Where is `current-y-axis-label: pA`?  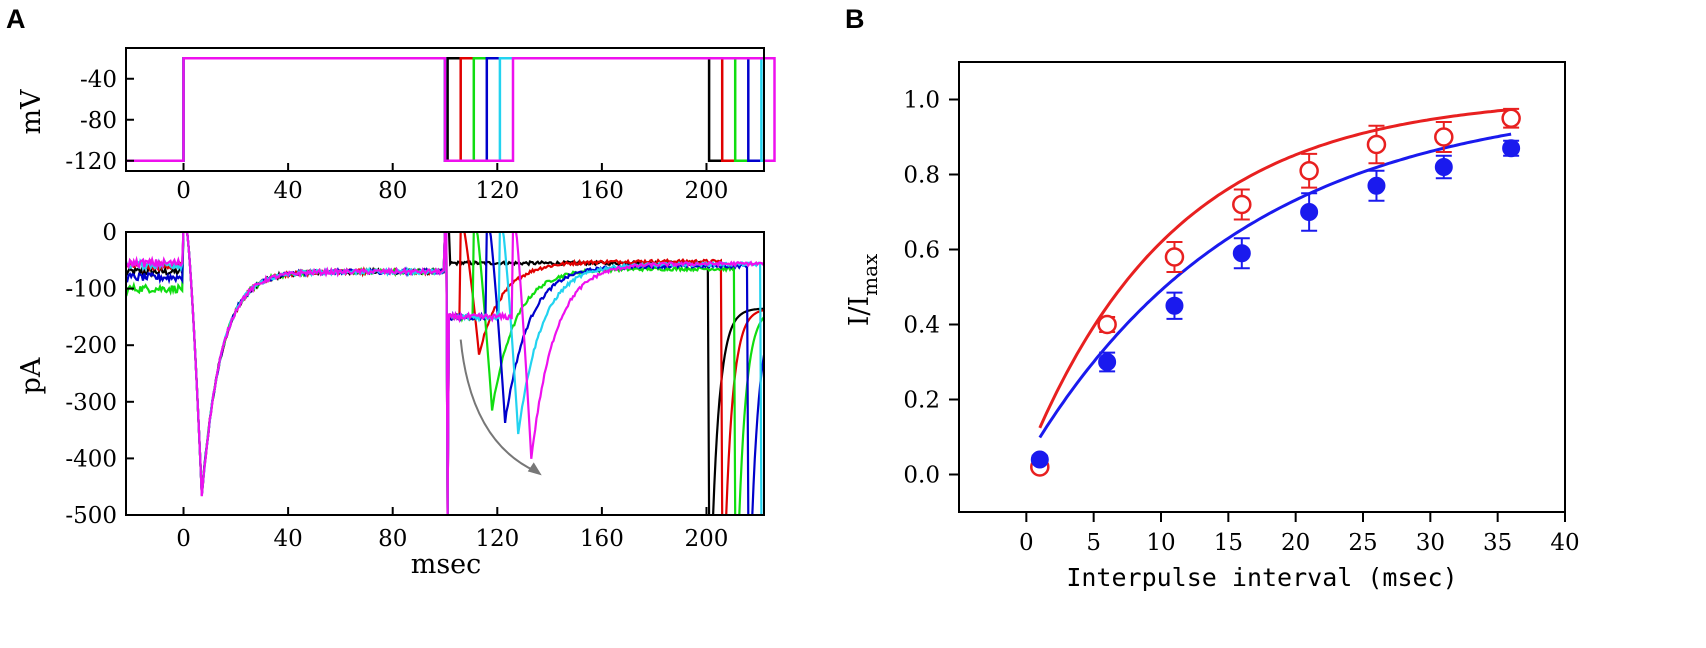 current-y-axis-label: pA is located at coordinates (31, 375).